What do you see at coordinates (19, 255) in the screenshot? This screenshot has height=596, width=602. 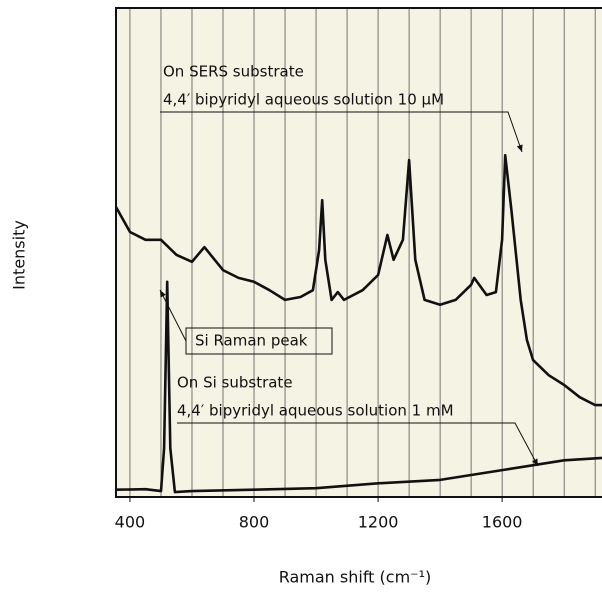 I see `y-axis-label: Intensity` at bounding box center [19, 255].